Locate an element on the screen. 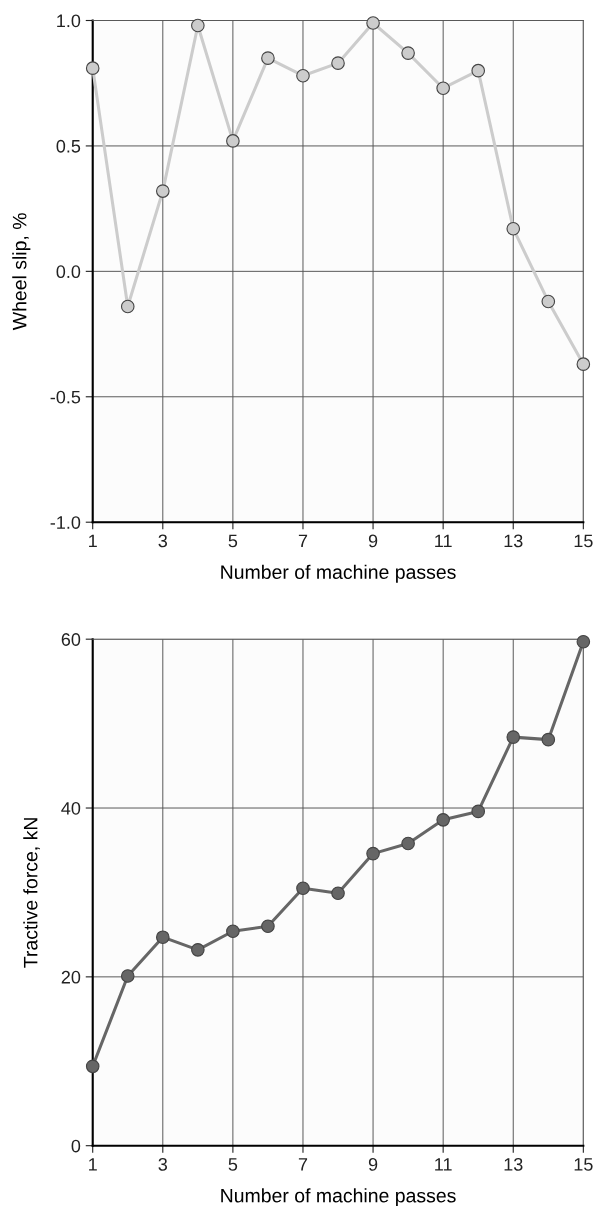 This screenshot has width=602, height=1206. y-tick-label: 20 is located at coordinates (71, 977).